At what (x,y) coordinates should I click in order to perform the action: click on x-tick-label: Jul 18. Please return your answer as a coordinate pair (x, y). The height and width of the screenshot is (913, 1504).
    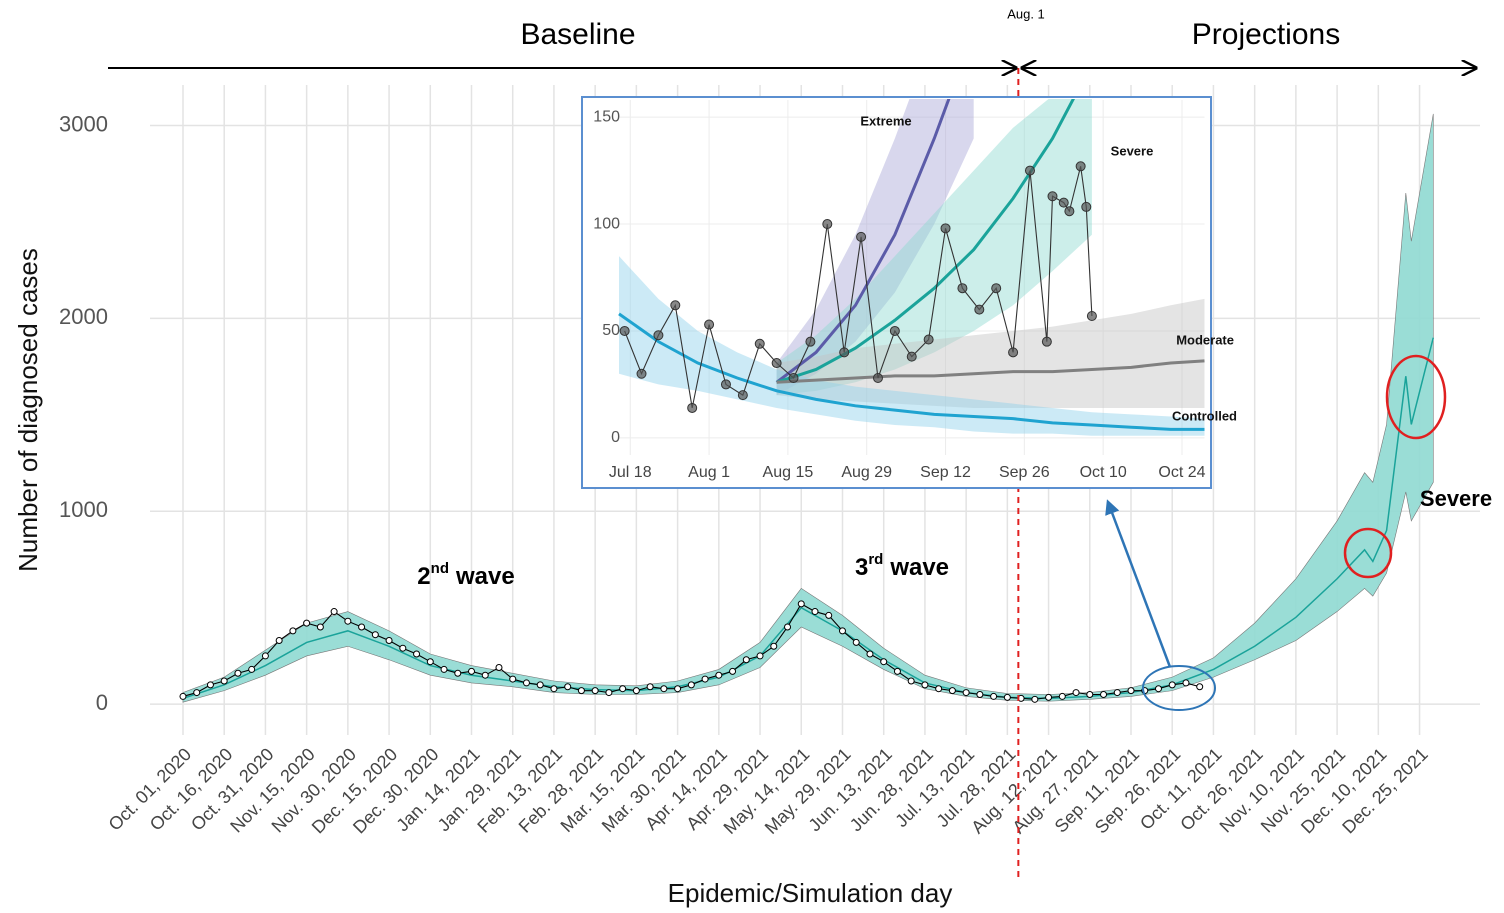
    Looking at the image, I should click on (630, 472).